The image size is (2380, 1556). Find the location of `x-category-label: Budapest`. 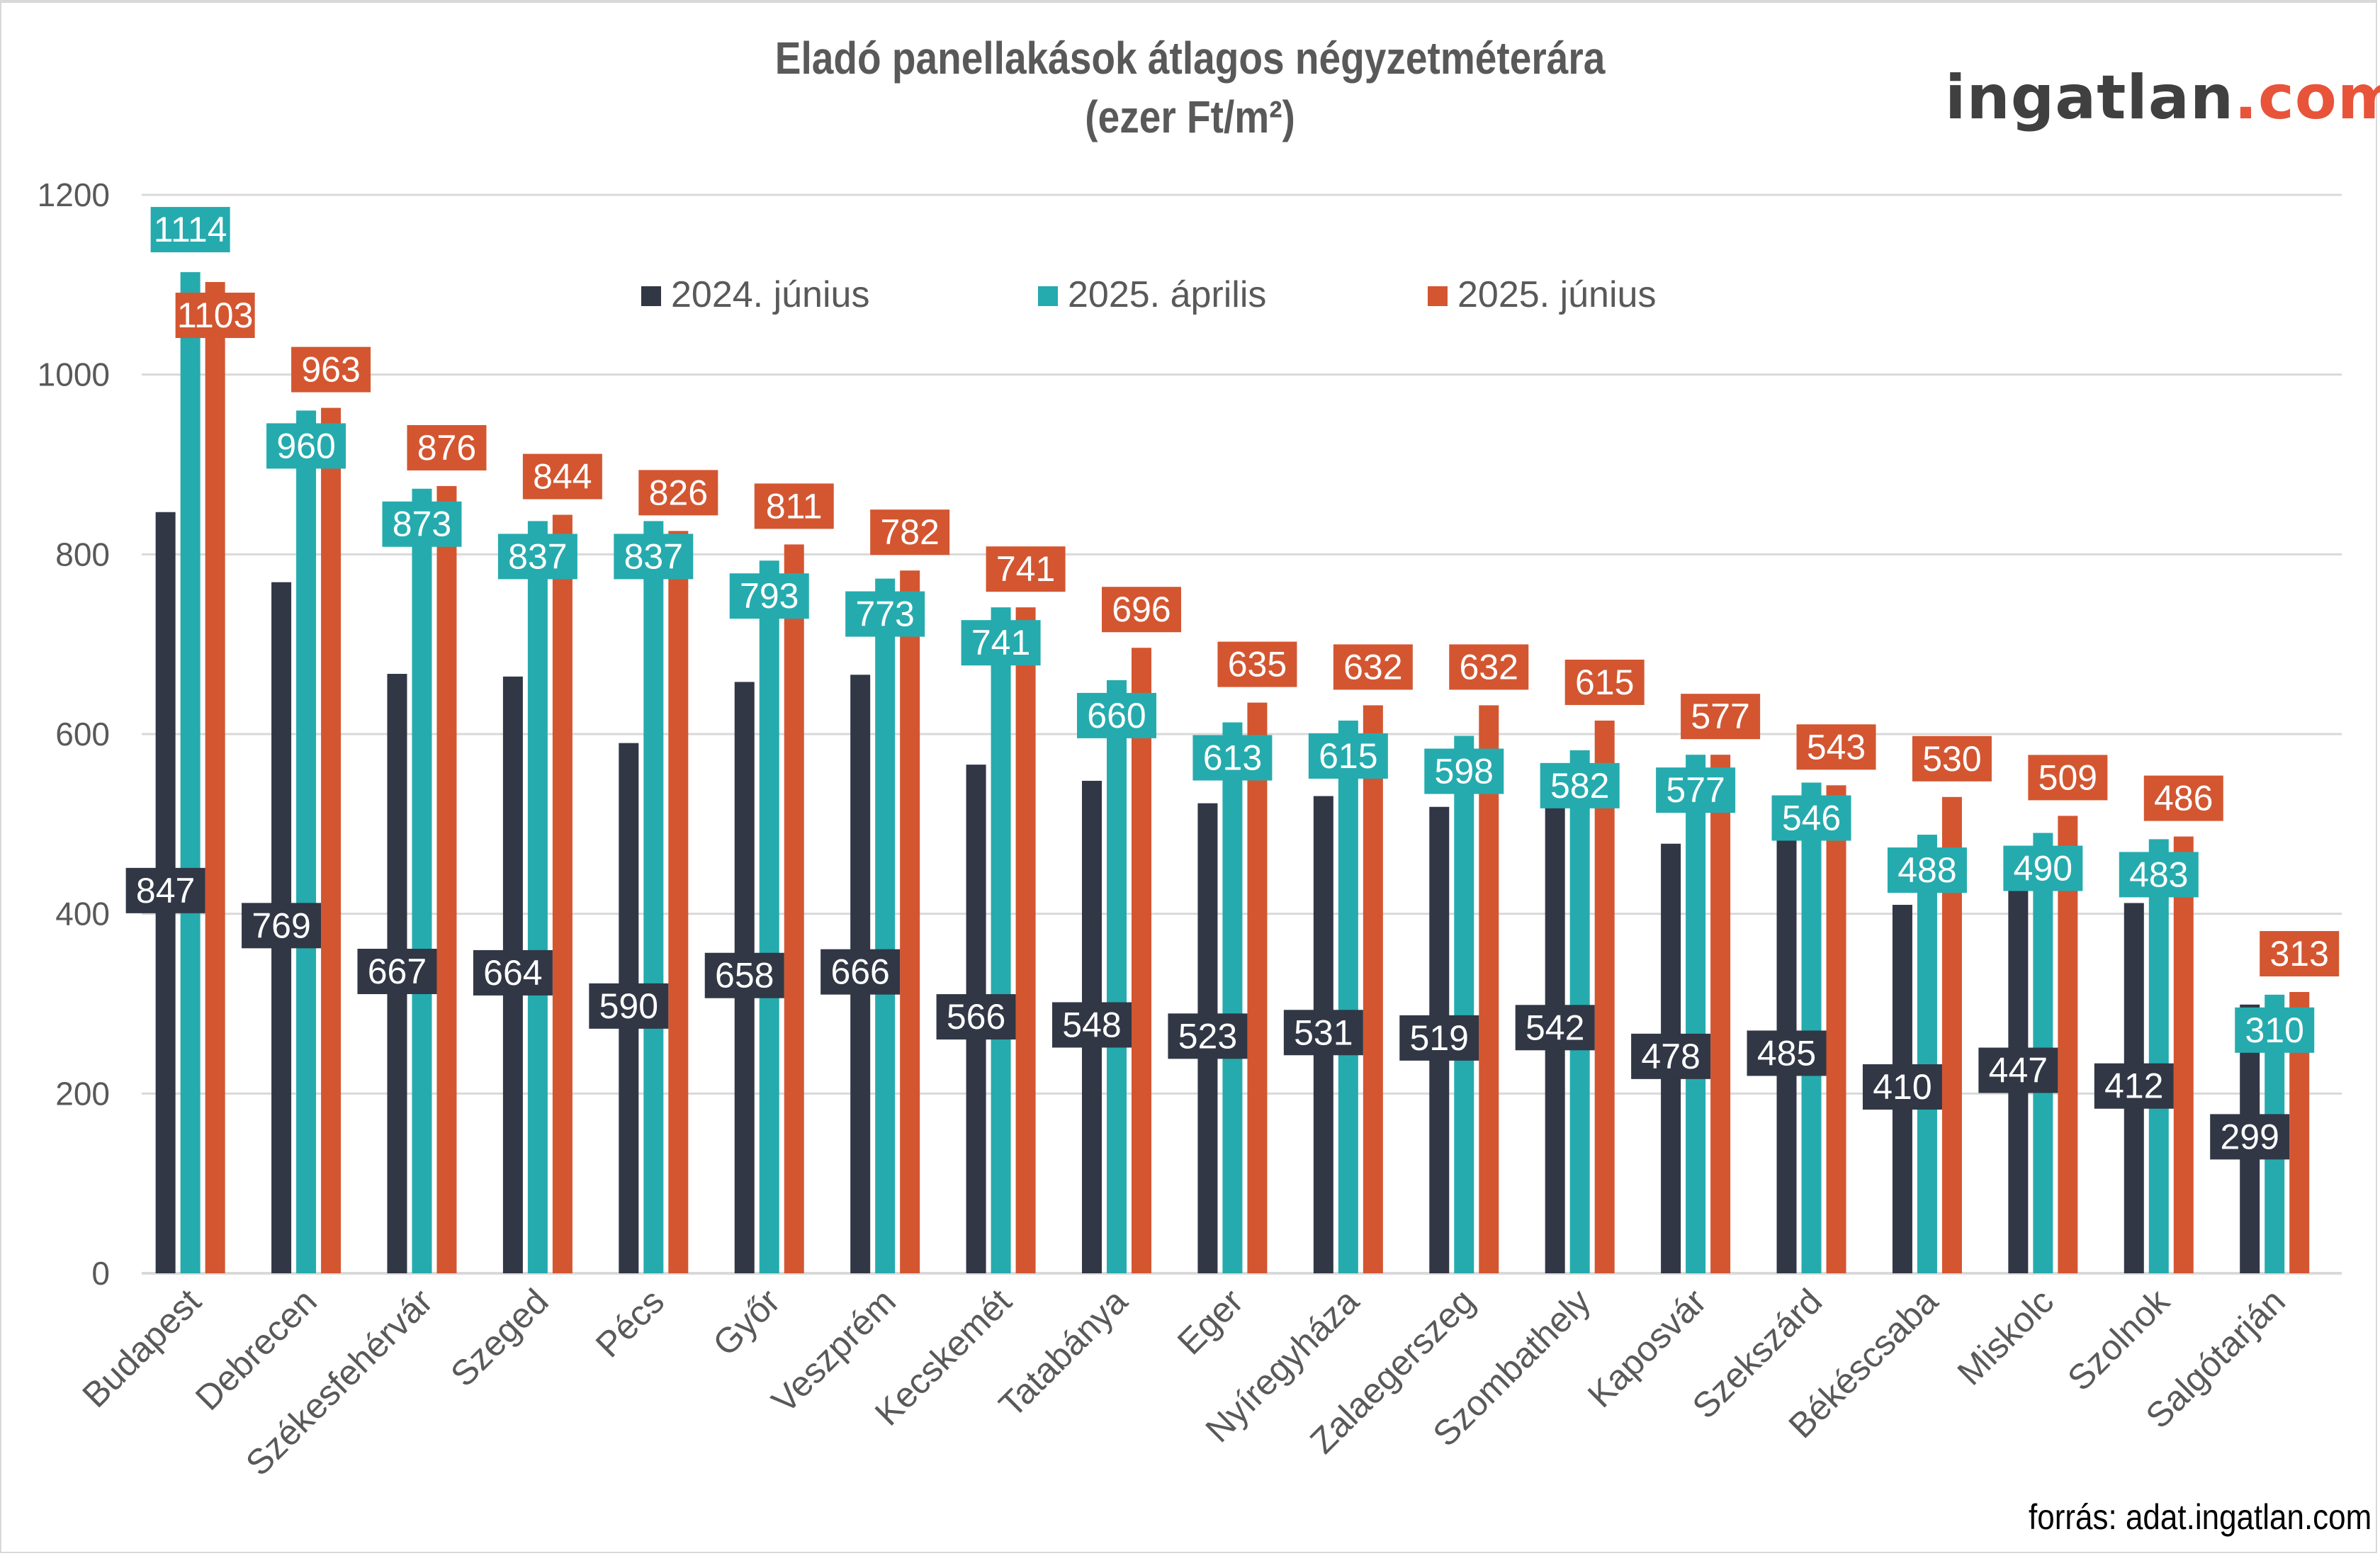

x-category-label: Budapest is located at coordinates (141, 1348).